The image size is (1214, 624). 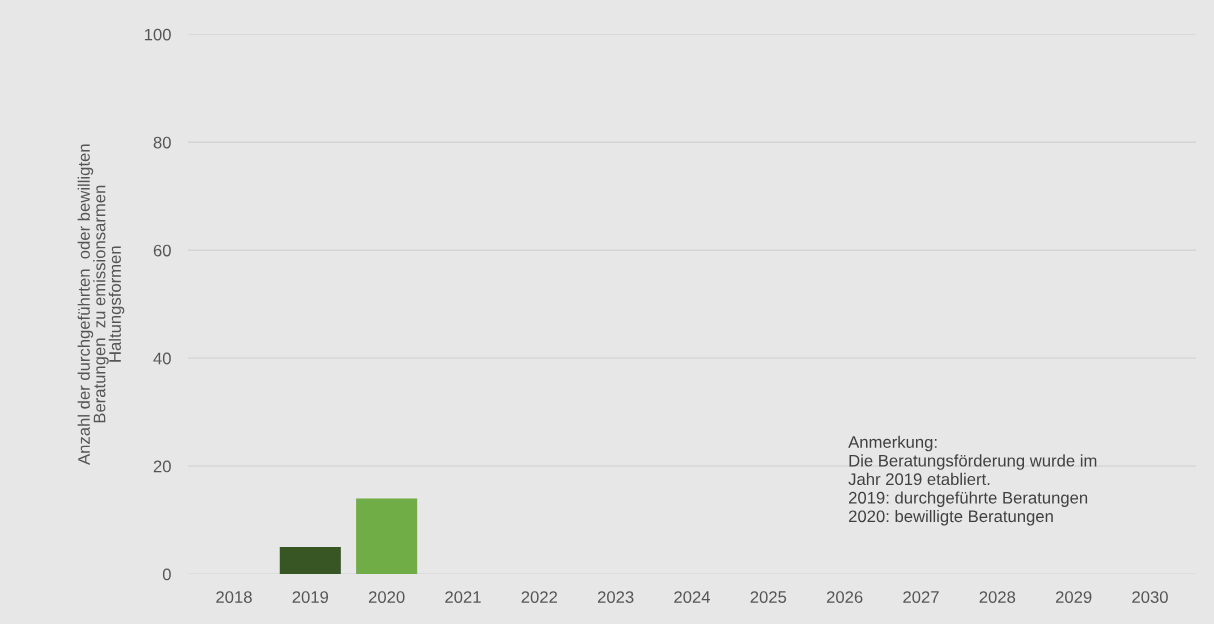 I want to click on x-tick-label: 2020, so click(x=386, y=597).